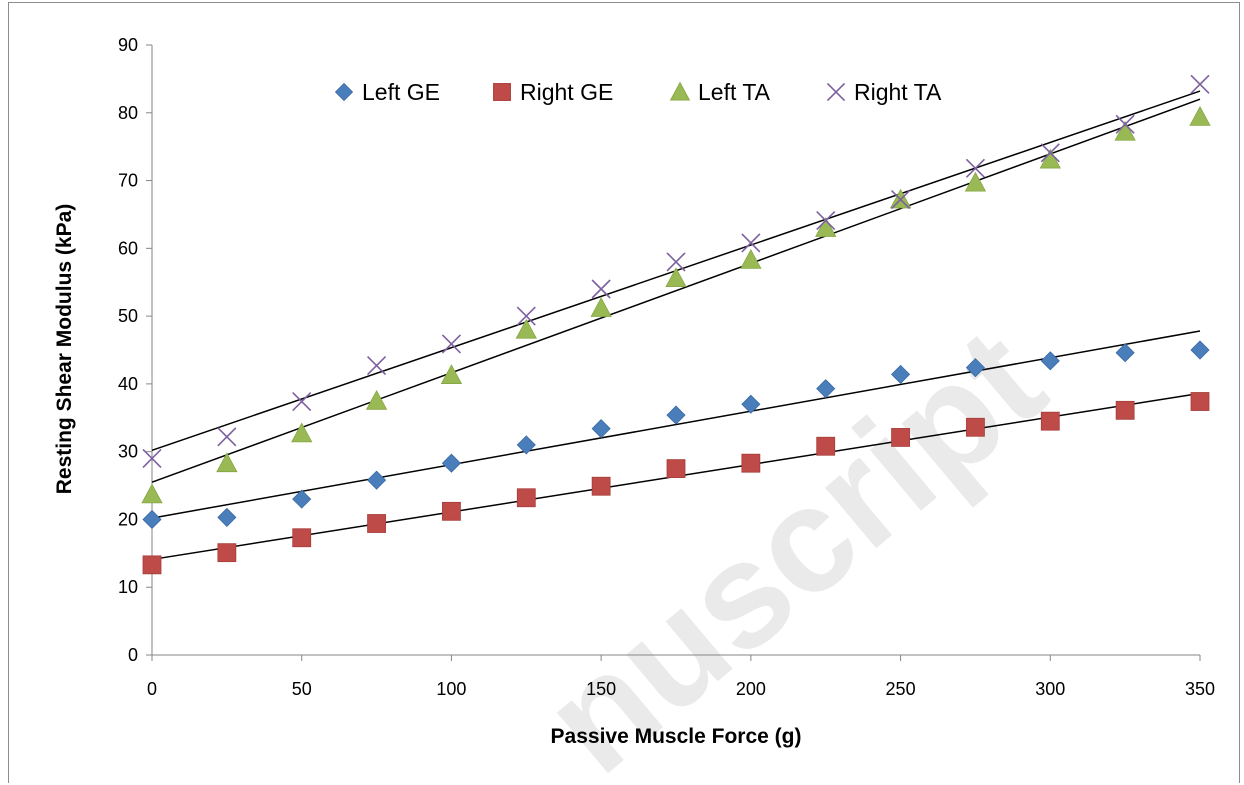 This screenshot has width=1244, height=785. Describe the element at coordinates (676, 736) in the screenshot. I see `x-axis-title: Passive Muscle Force (g)` at that location.